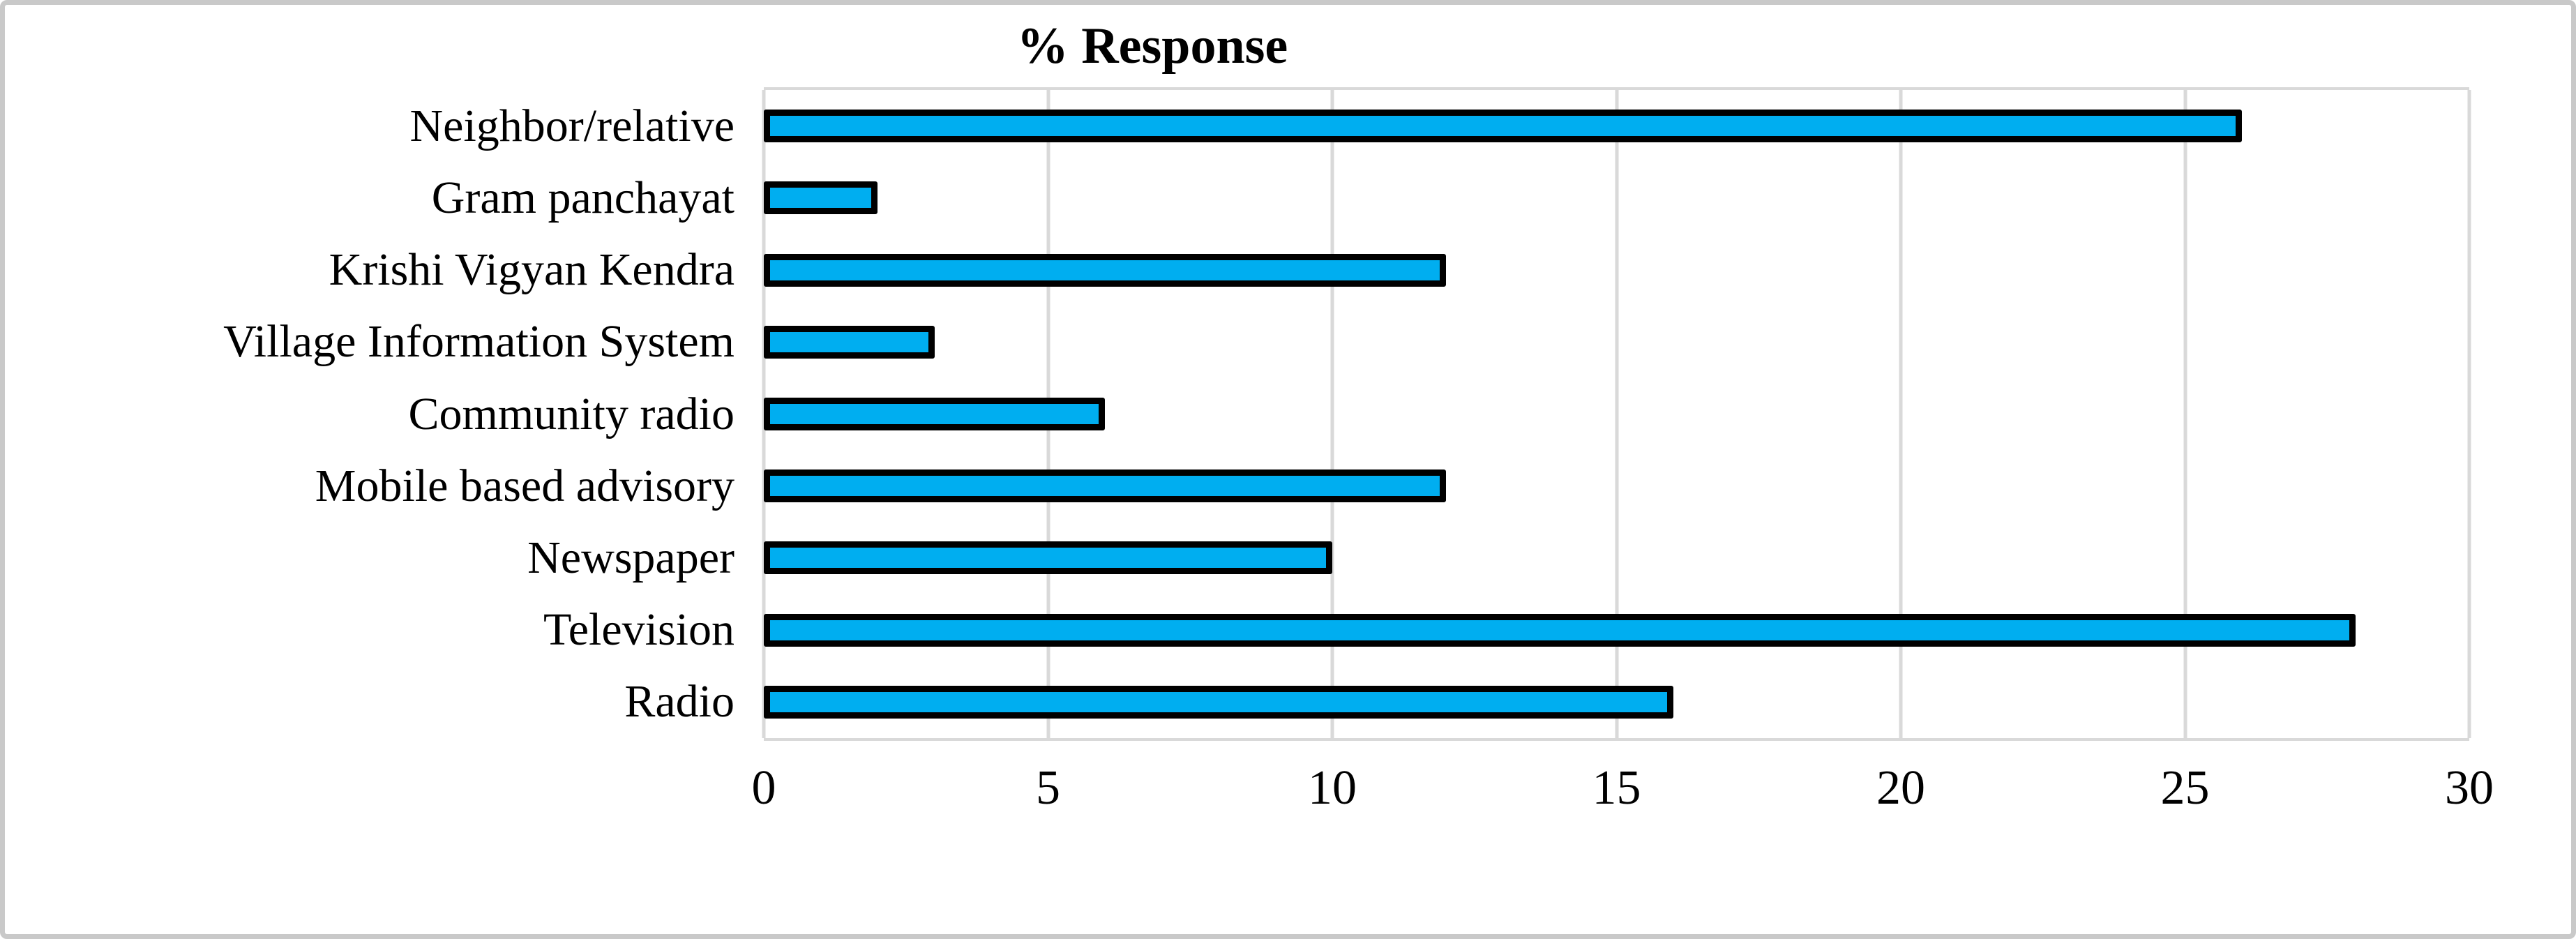 The image size is (2576, 939). Describe the element at coordinates (572, 125) in the screenshot. I see `category-label-1: Neighbor/relative` at that location.